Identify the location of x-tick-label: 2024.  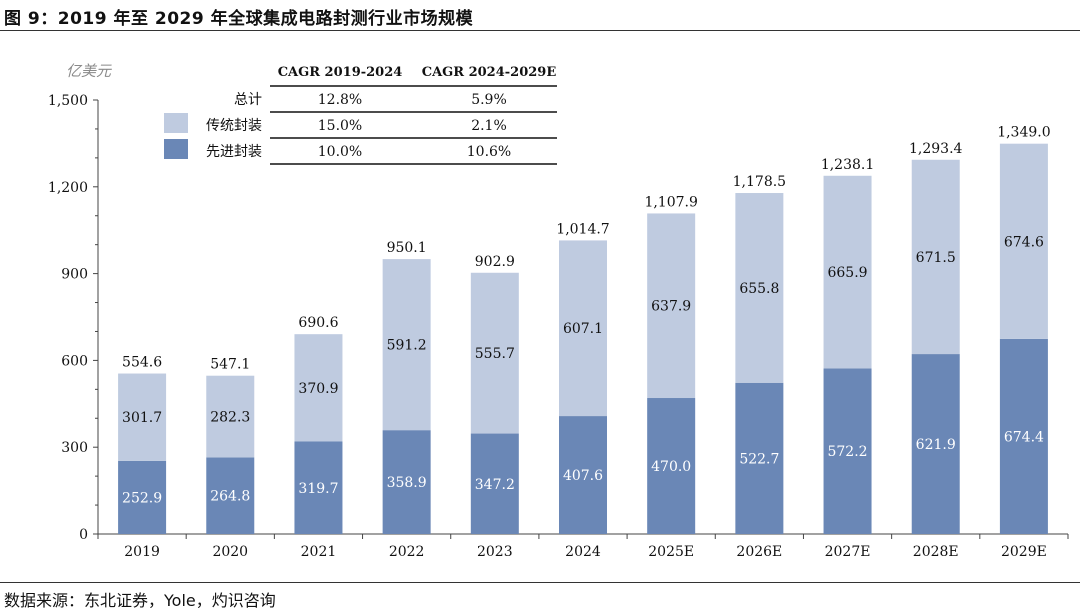
(583, 552).